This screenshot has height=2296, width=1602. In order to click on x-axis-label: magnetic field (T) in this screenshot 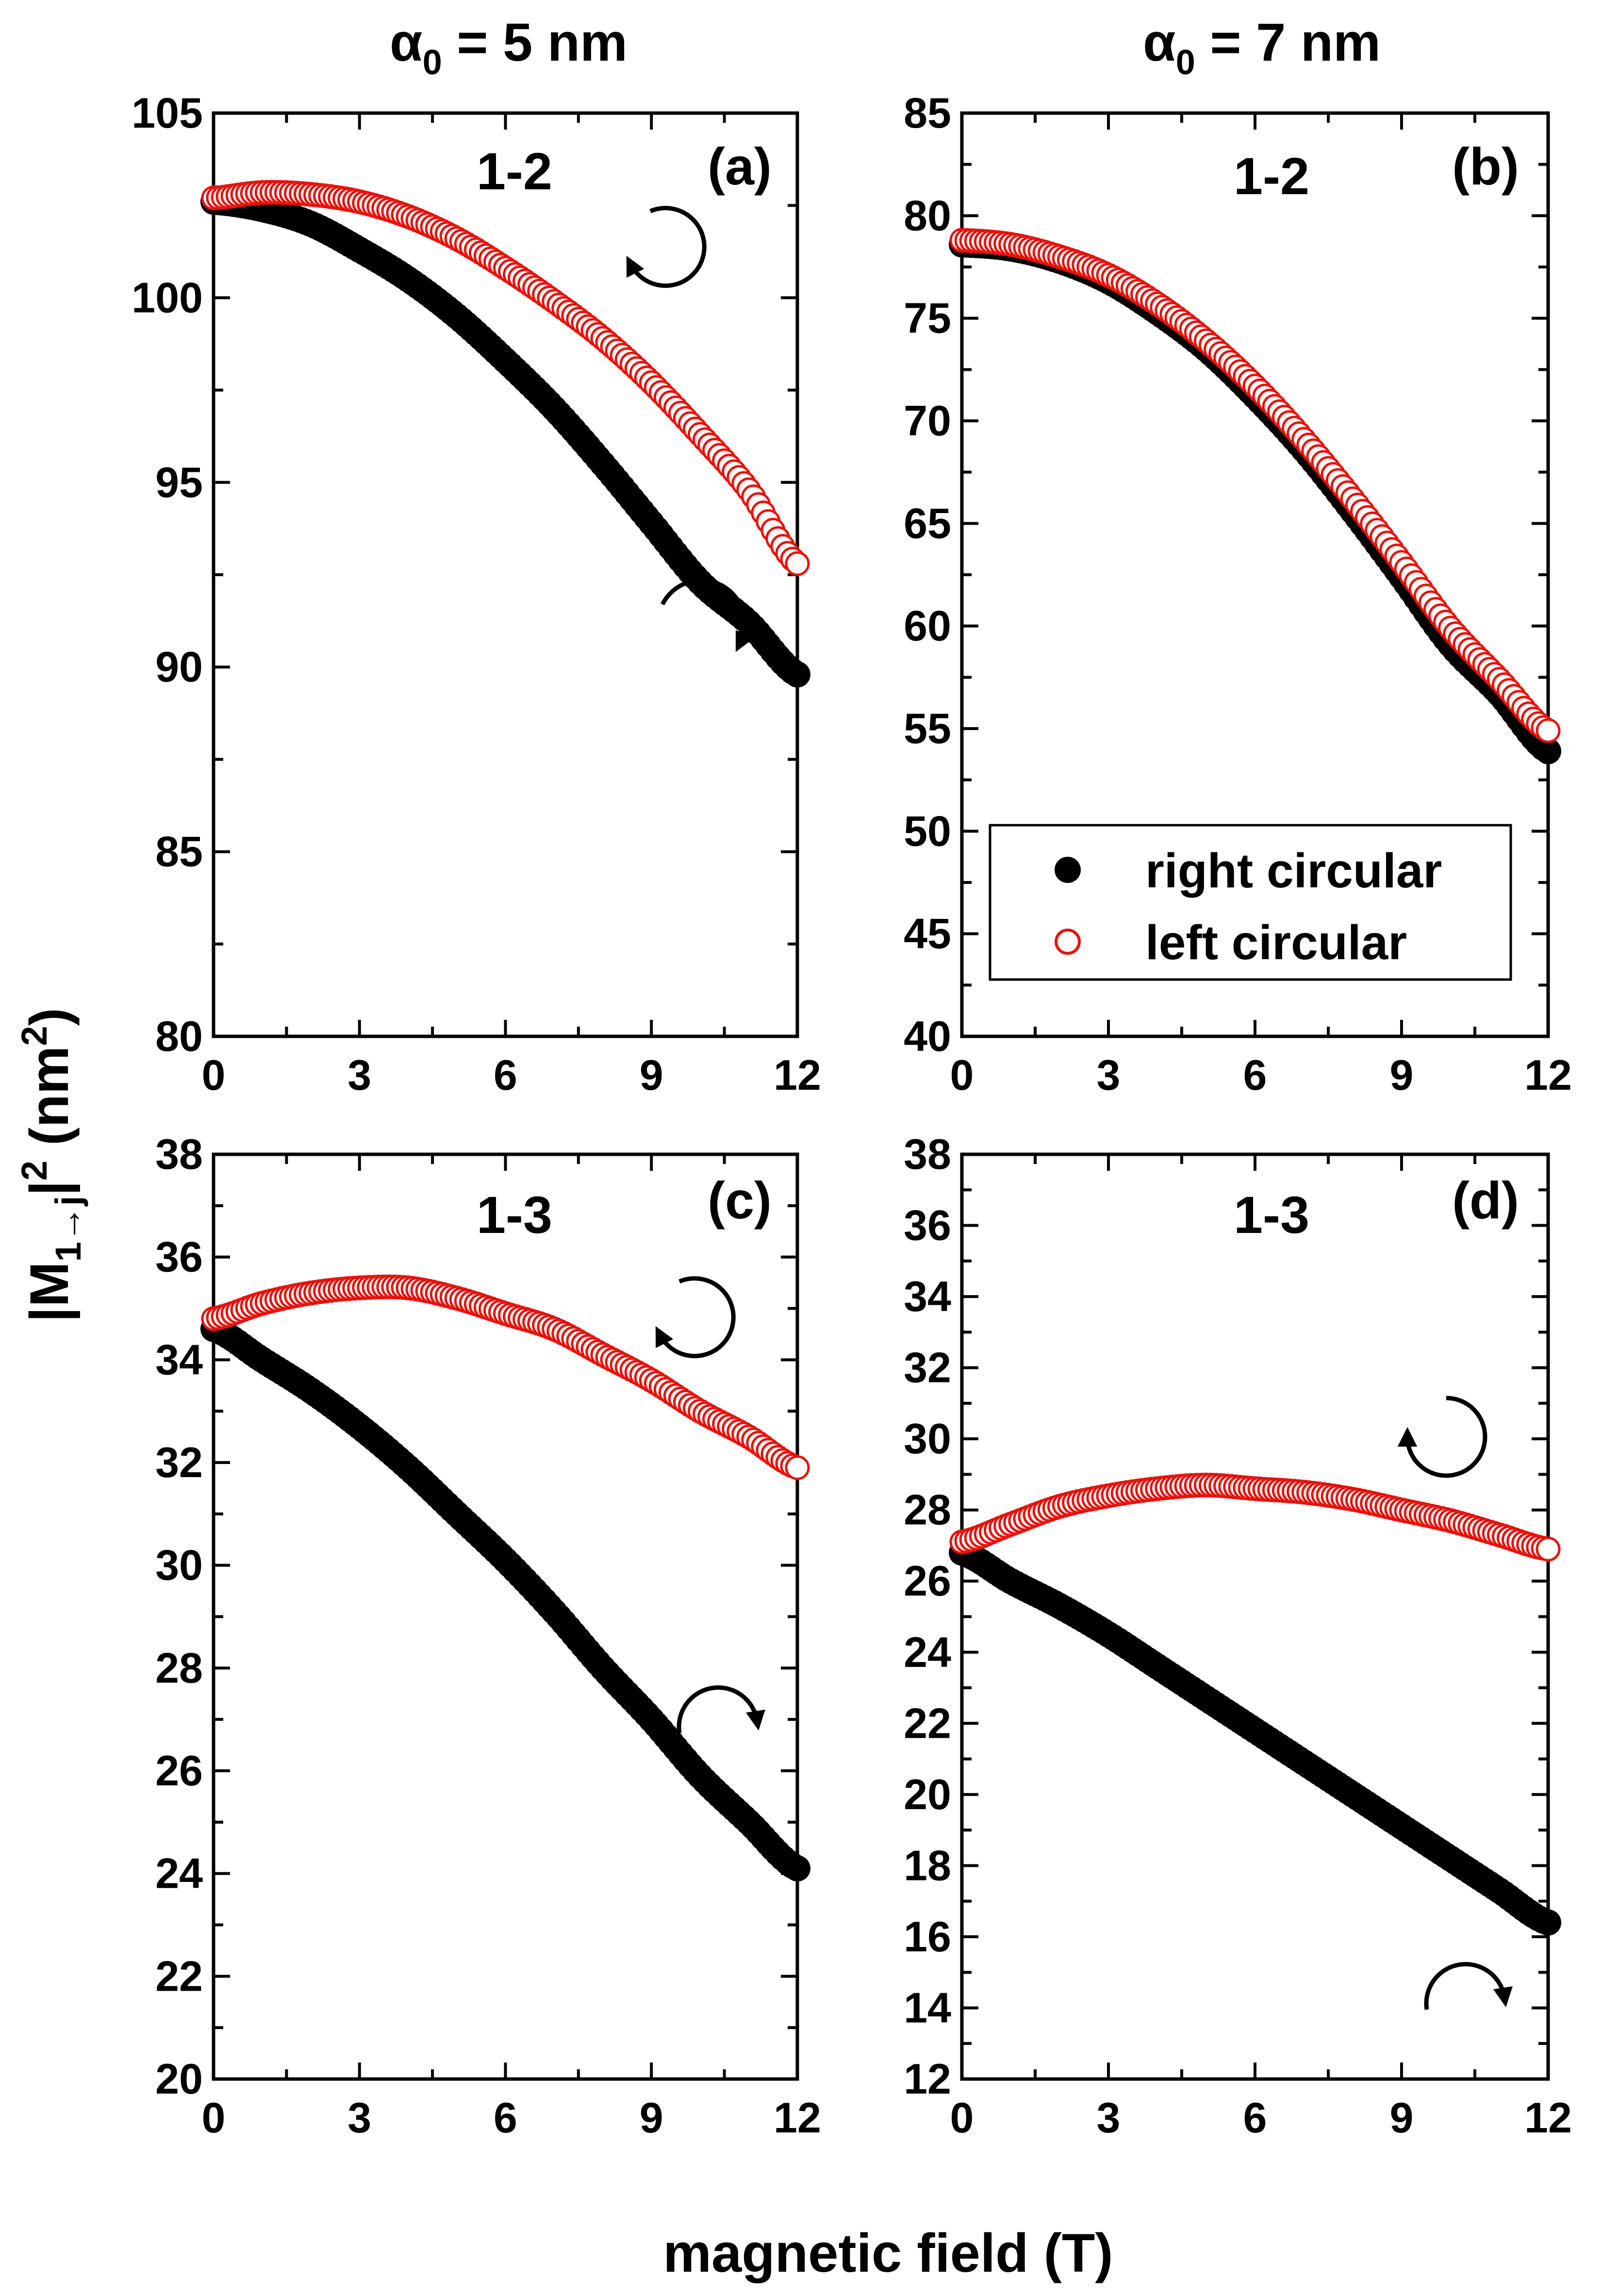, I will do `click(888, 2253)`.